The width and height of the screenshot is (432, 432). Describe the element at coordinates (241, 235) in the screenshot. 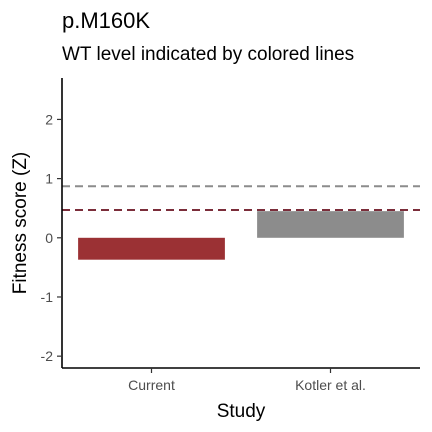

I see `bars` at that location.